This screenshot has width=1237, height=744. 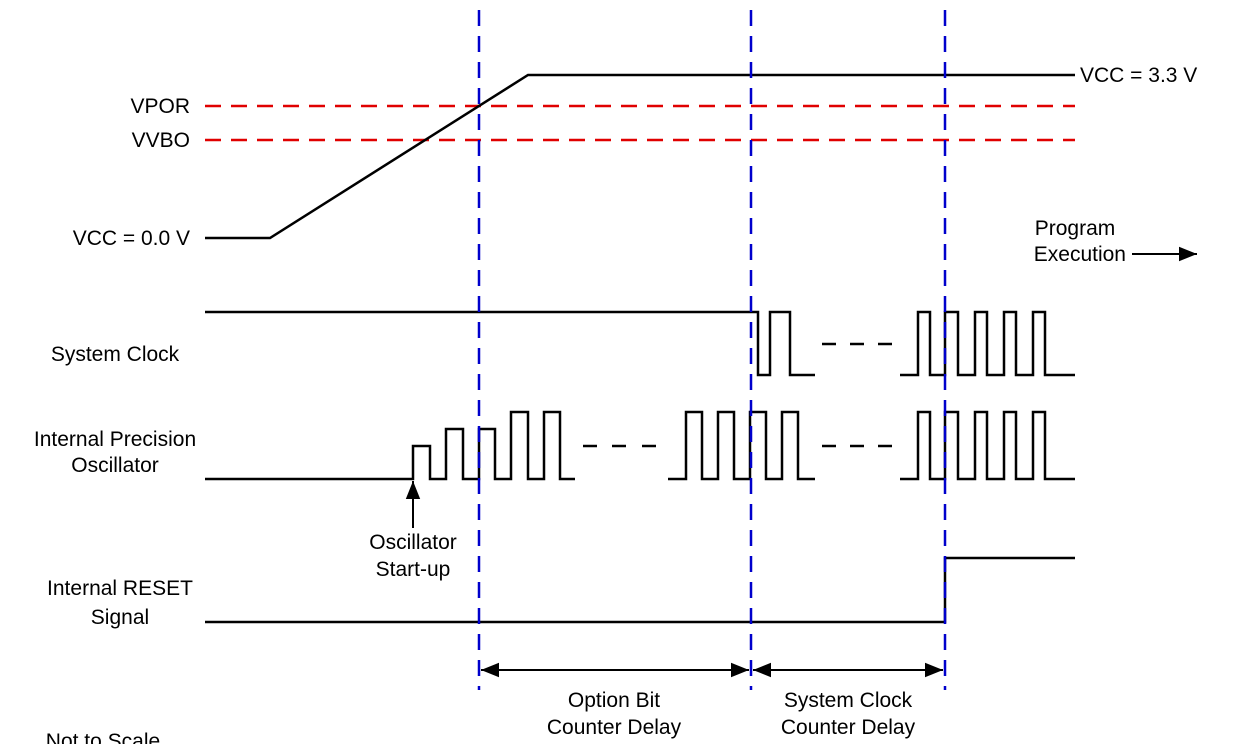 What do you see at coordinates (614, 727) in the screenshot?
I see `option-bit-delay-line2: Counter Delay` at bounding box center [614, 727].